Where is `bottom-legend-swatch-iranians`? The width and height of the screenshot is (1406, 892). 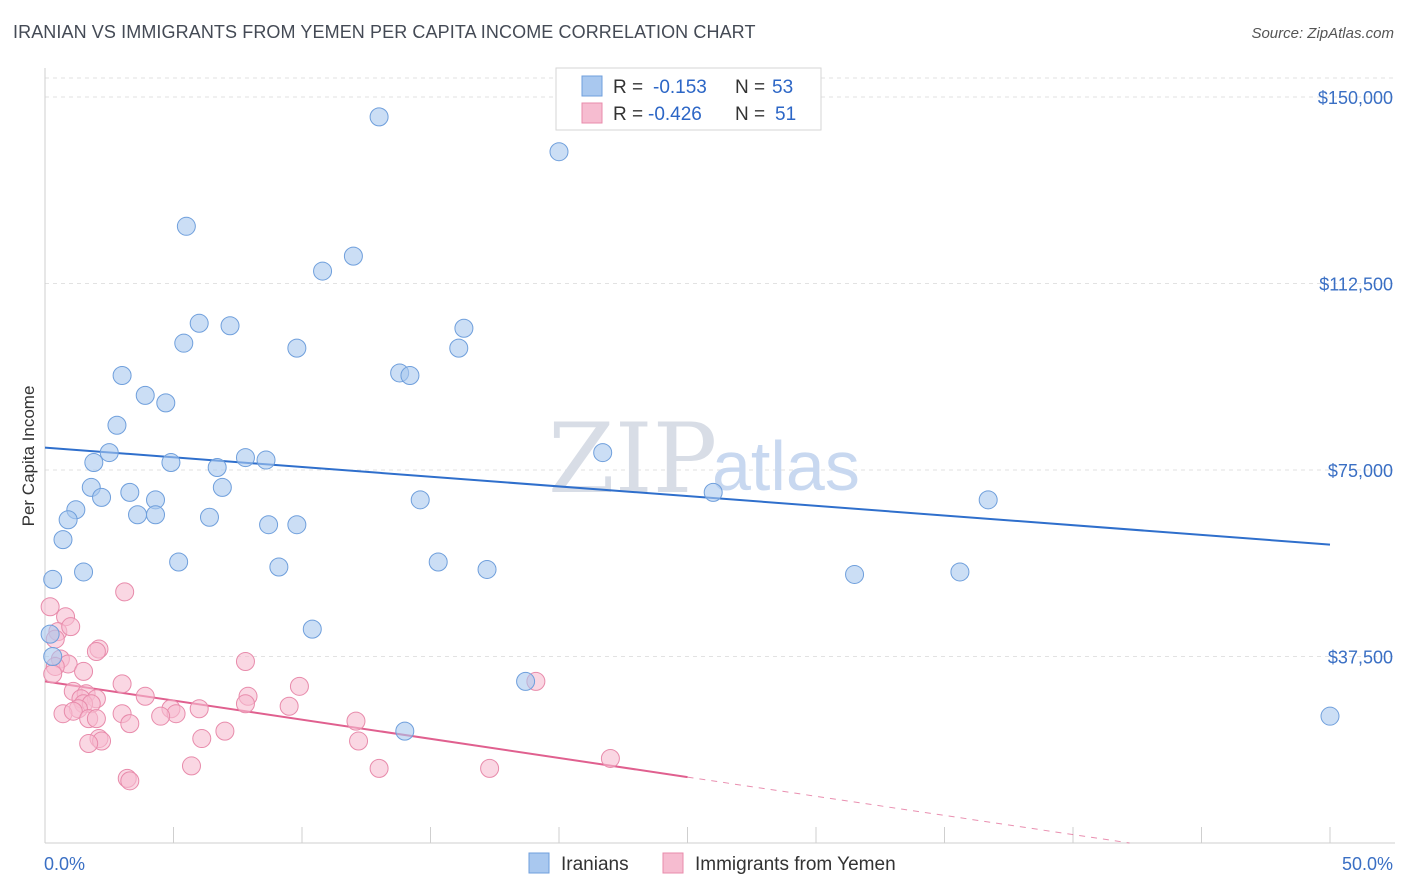
bottom-legend-swatch-iranians is located at coordinates (539, 863).